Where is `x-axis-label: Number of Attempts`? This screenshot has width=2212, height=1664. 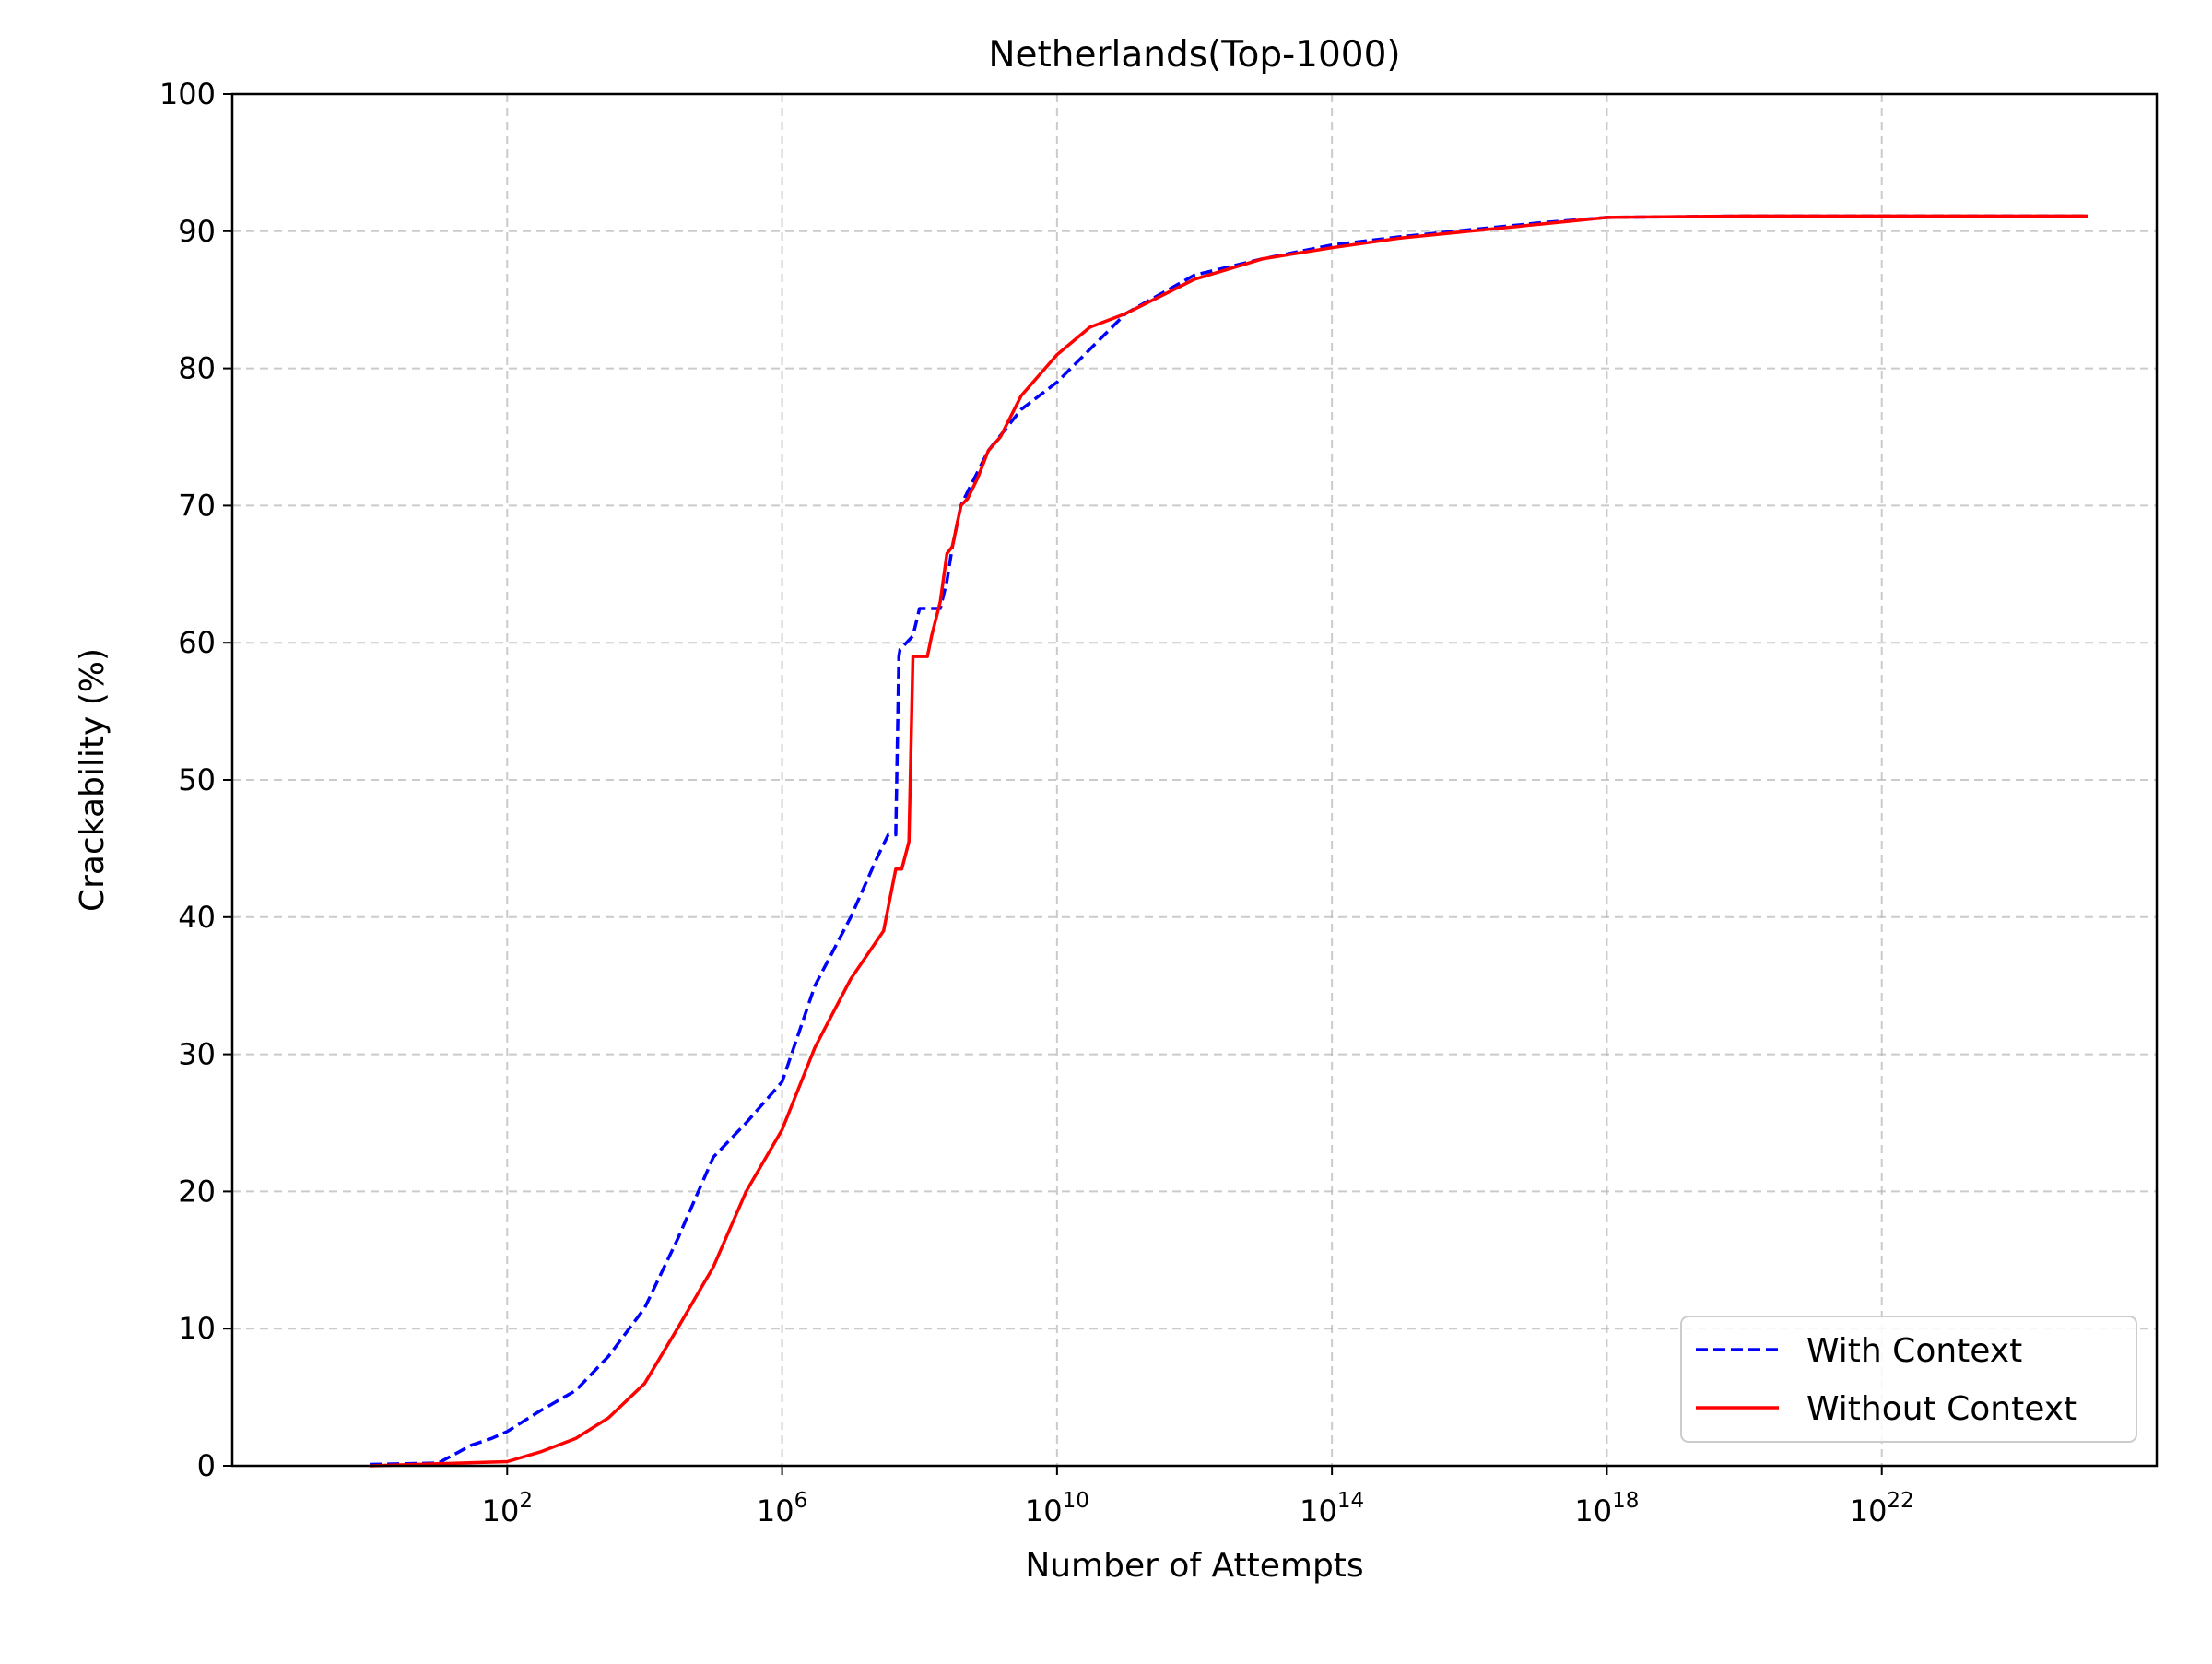 x-axis-label: Number of Attempts is located at coordinates (1194, 1566).